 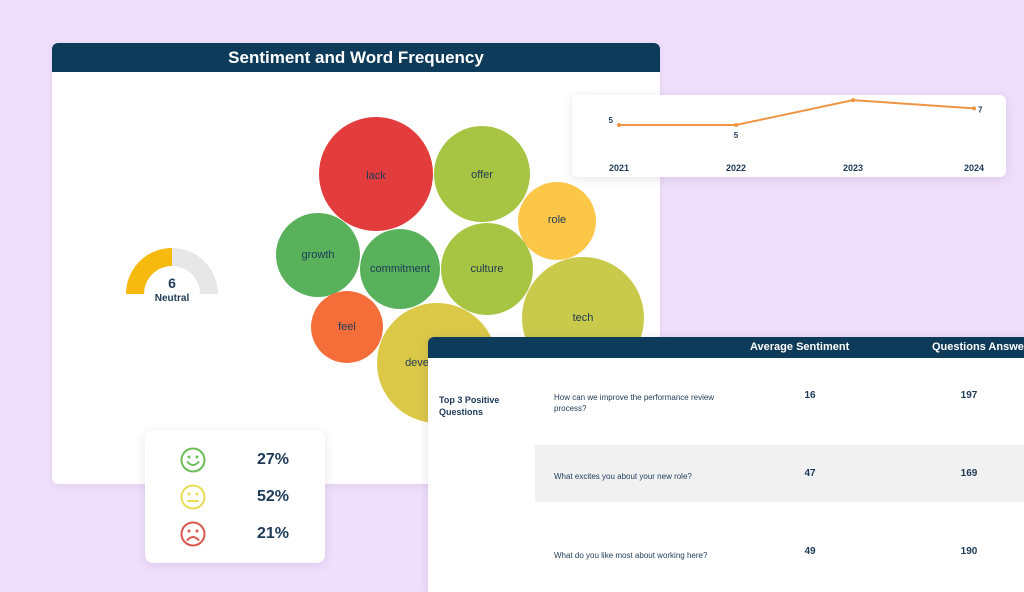 I want to click on bubble-lack-circle, so click(x=376, y=174).